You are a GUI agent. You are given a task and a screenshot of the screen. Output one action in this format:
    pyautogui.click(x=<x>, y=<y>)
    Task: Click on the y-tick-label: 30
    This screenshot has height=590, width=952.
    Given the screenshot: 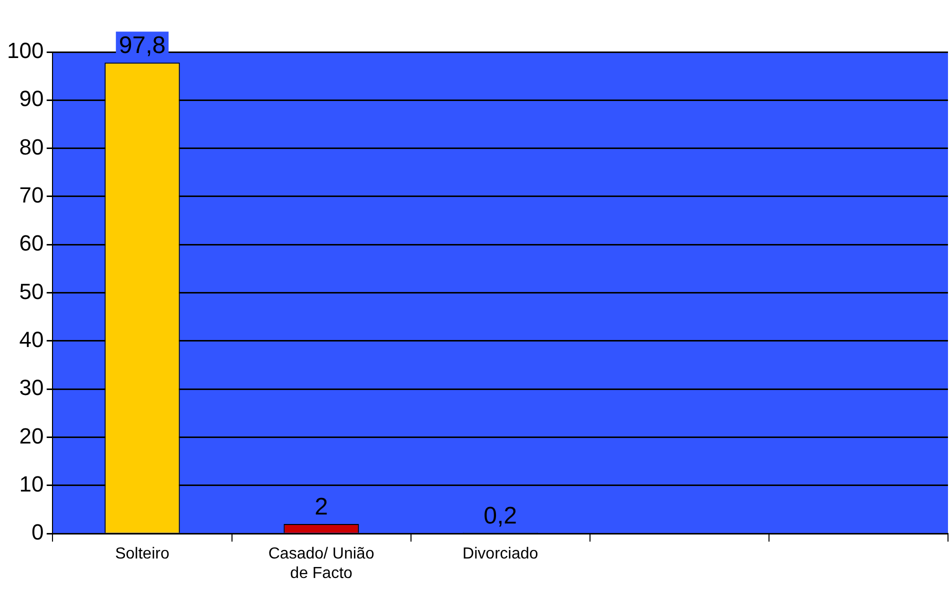 What is the action you would take?
    pyautogui.click(x=31, y=387)
    